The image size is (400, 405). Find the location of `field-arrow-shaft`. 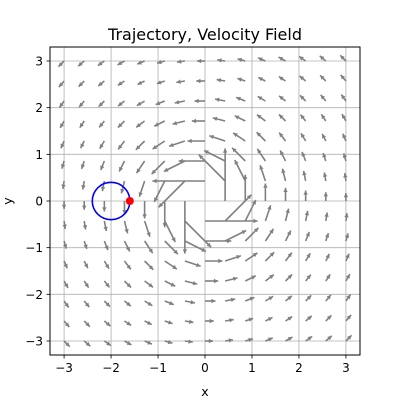

field-arrow-shaft is located at coordinates (172, 194).